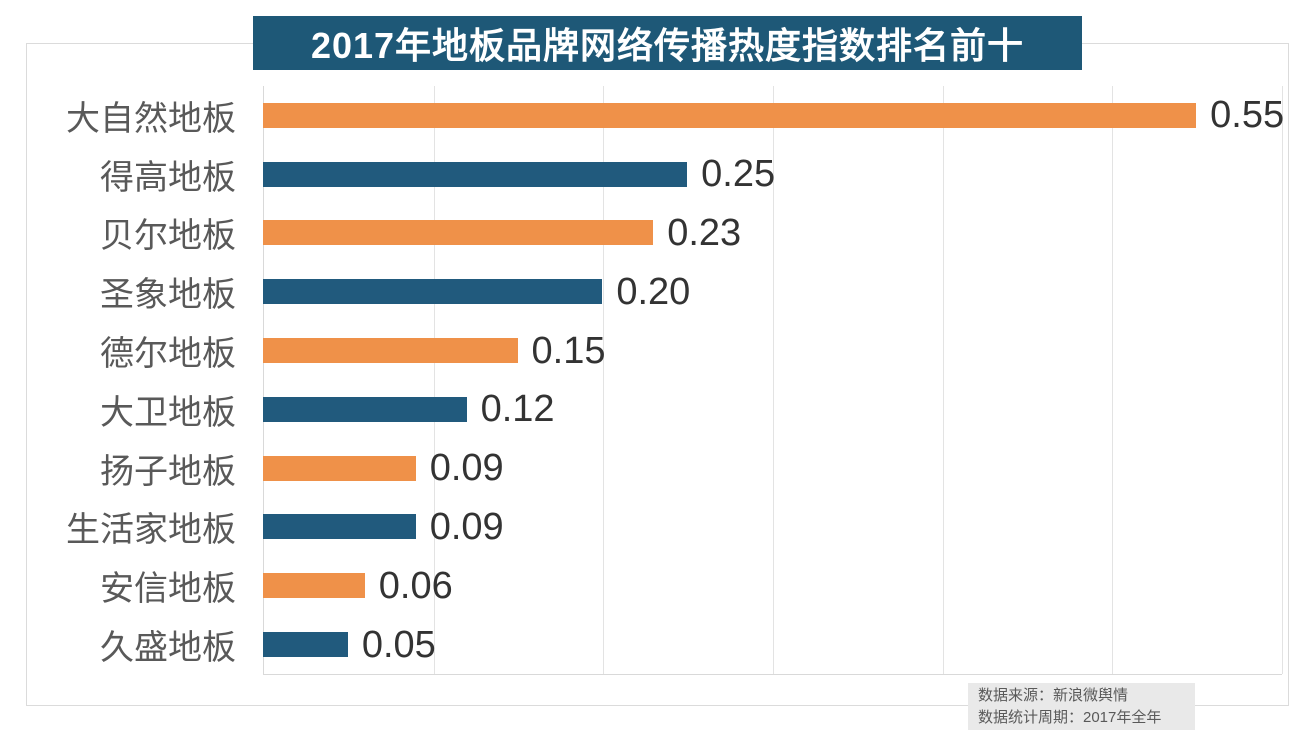 The height and width of the screenshot is (739, 1314). I want to click on chart-row: 安信地板 0.06, so click(653, 585).